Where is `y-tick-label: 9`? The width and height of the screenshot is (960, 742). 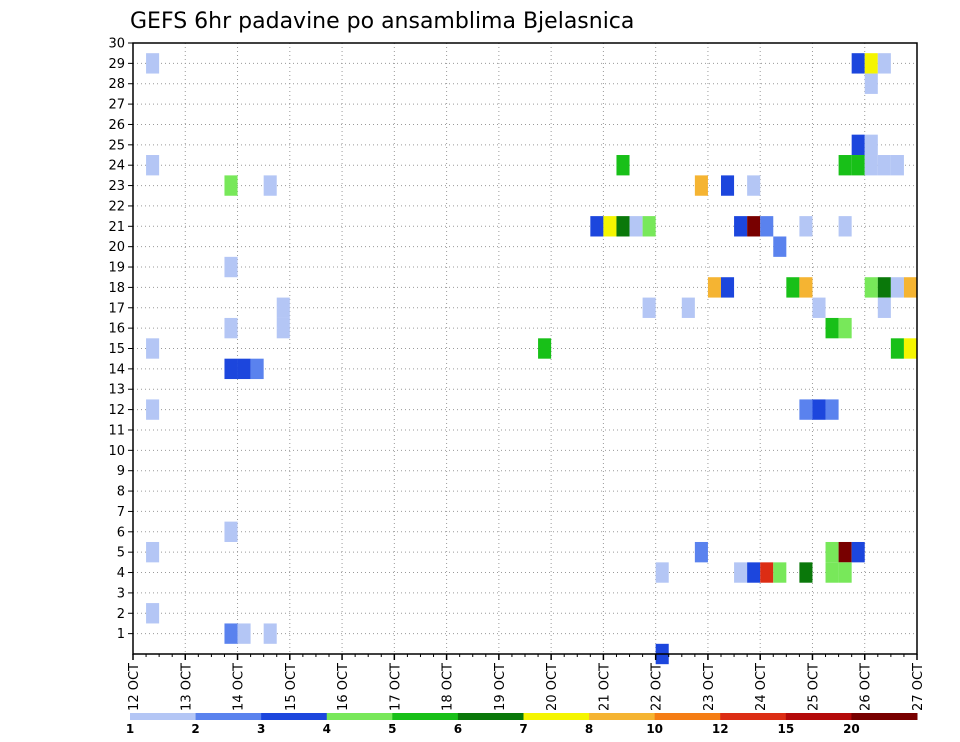 y-tick-label: 9 is located at coordinates (121, 471).